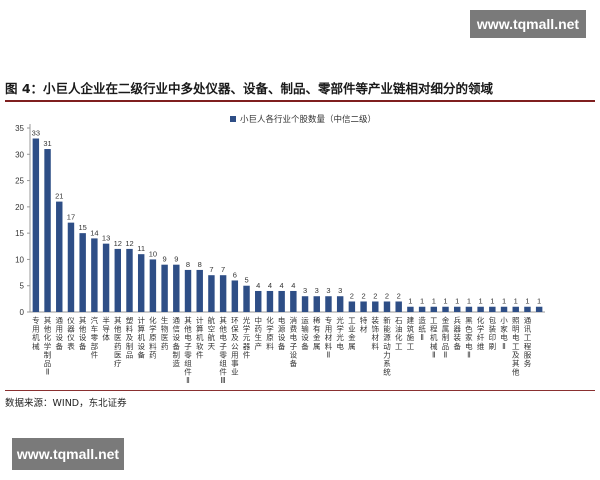 This screenshot has height=480, width=600. Describe the element at coordinates (387, 346) in the screenshot. I see `x-tick-label: 新能源动力系统` at that location.